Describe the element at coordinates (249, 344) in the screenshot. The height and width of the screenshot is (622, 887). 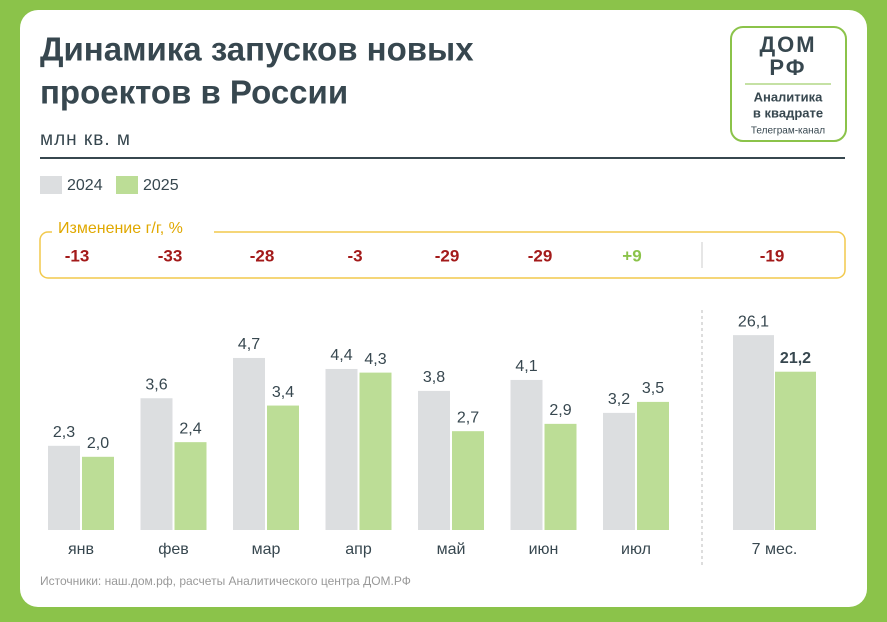
I see `value-label: 4,7` at that location.